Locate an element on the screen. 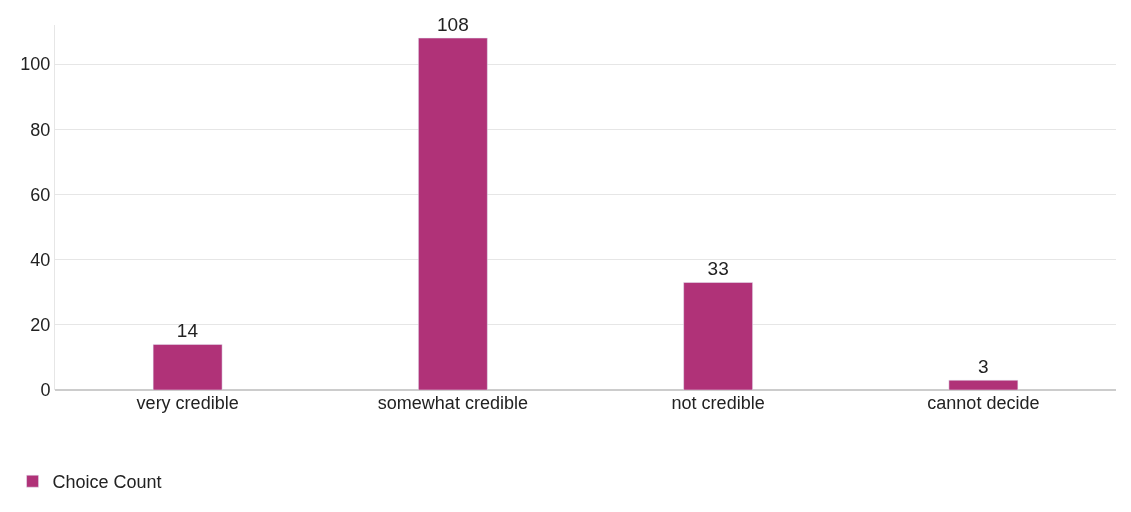  data-label: 33 is located at coordinates (718, 269).